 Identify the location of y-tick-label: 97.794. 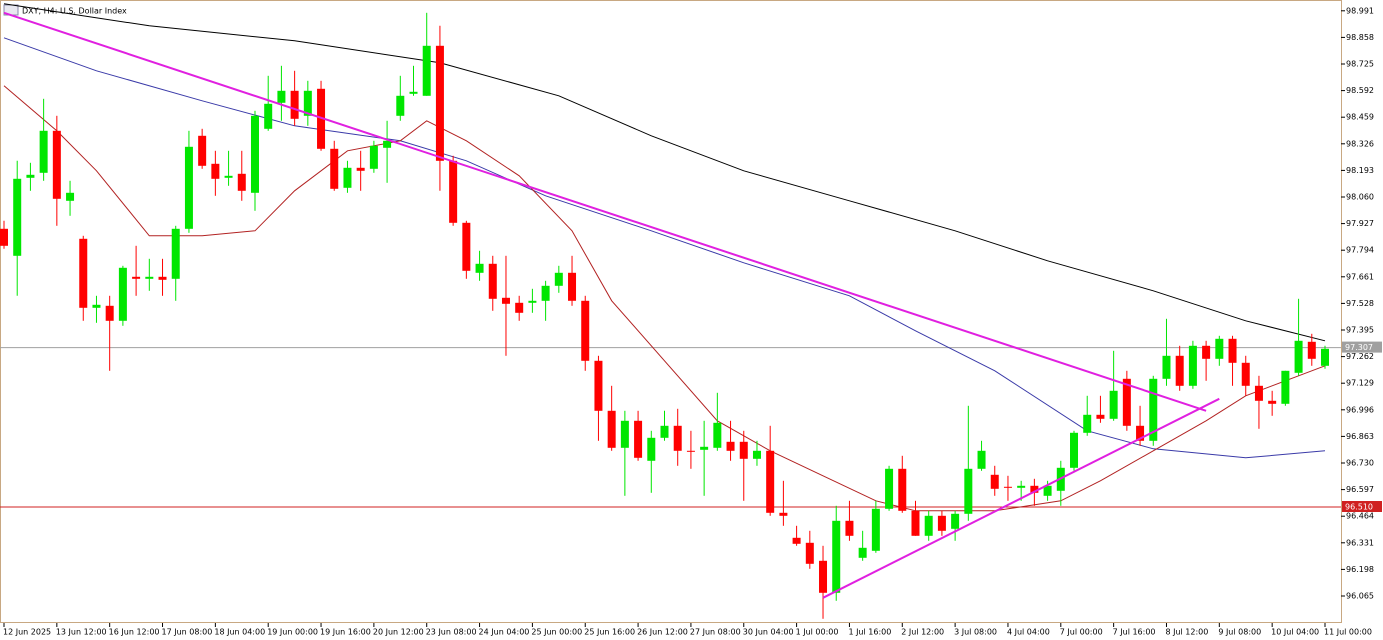
(1360, 250).